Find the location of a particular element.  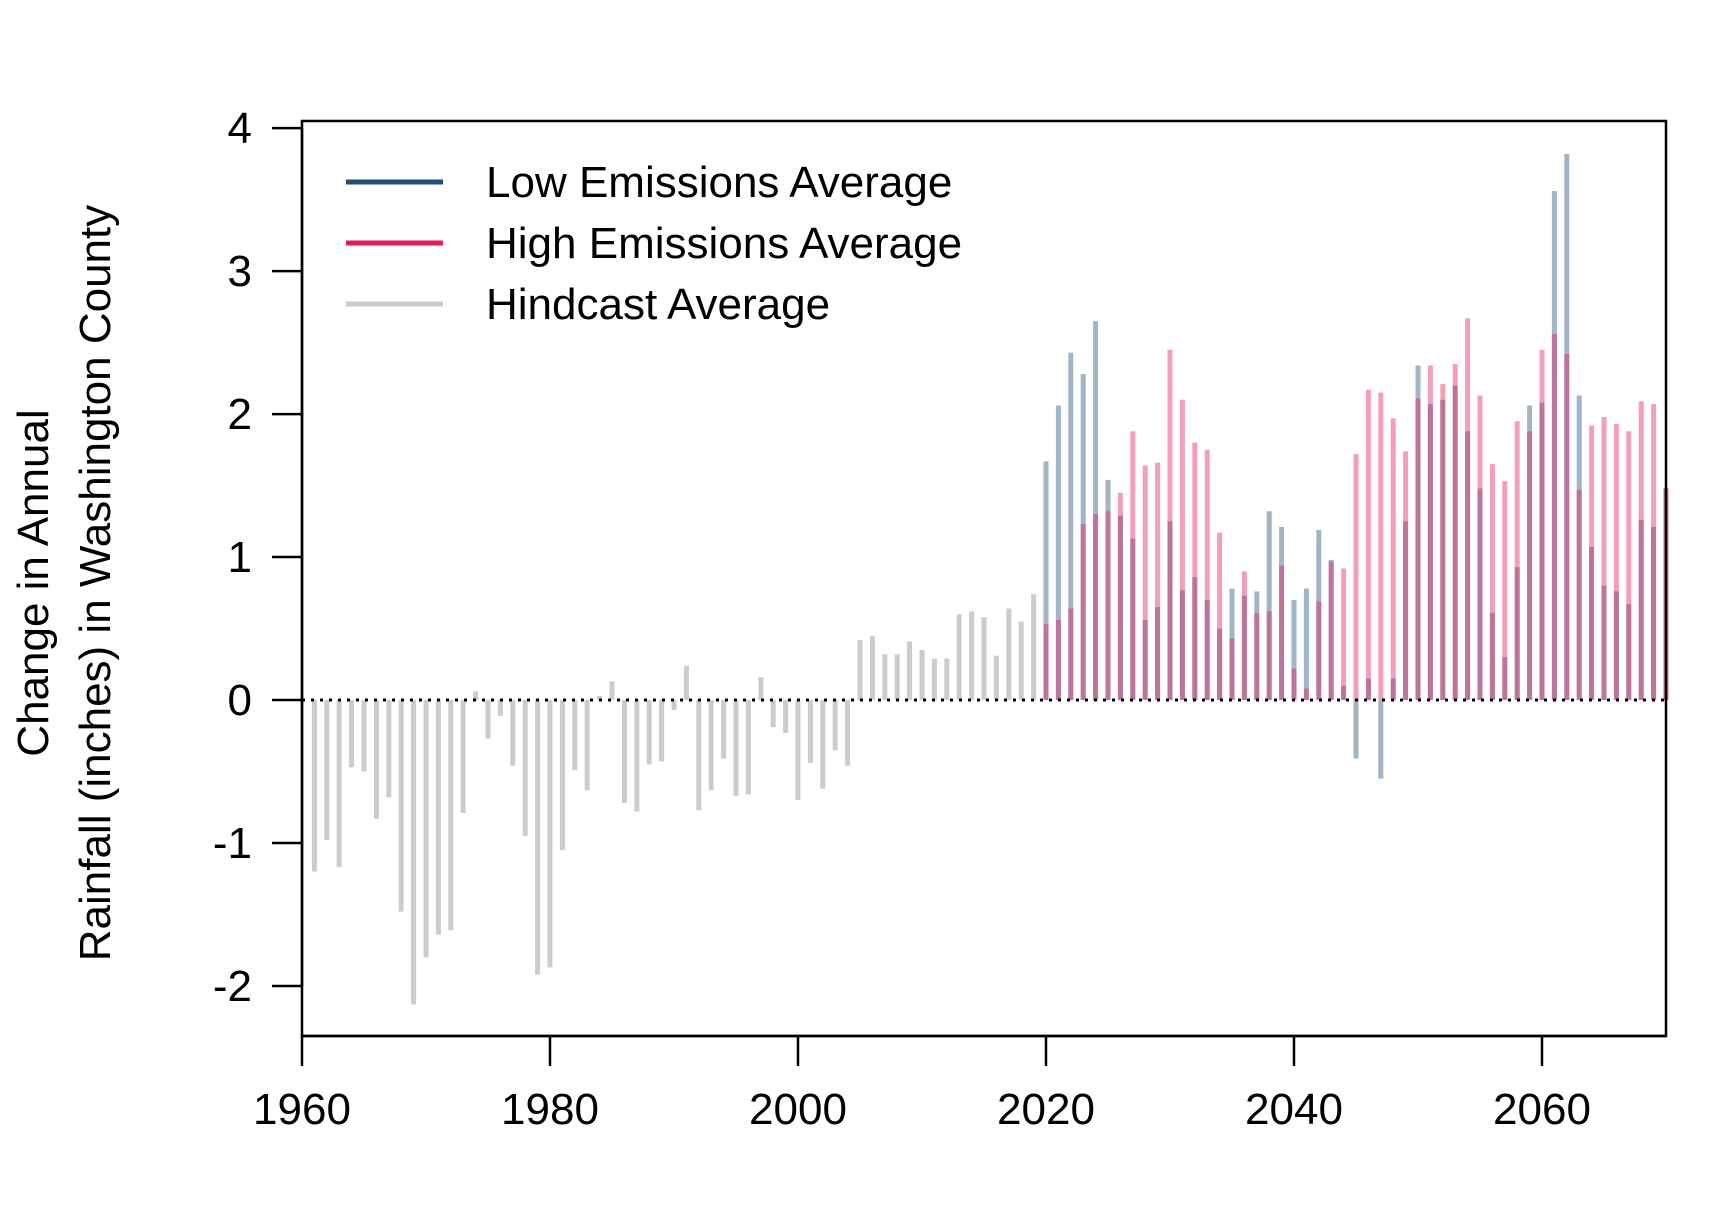

legend-label-hindcast: Hindcast Average is located at coordinates (658, 304).